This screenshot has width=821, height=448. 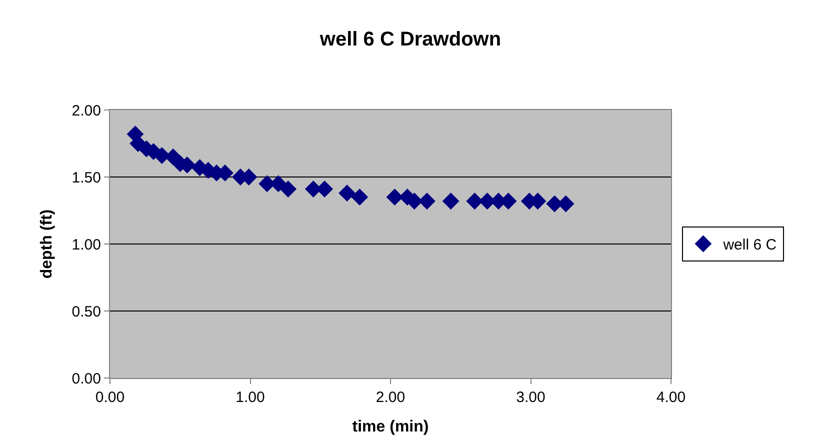 What do you see at coordinates (250, 397) in the screenshot?
I see `x-tick-label: 1.00` at bounding box center [250, 397].